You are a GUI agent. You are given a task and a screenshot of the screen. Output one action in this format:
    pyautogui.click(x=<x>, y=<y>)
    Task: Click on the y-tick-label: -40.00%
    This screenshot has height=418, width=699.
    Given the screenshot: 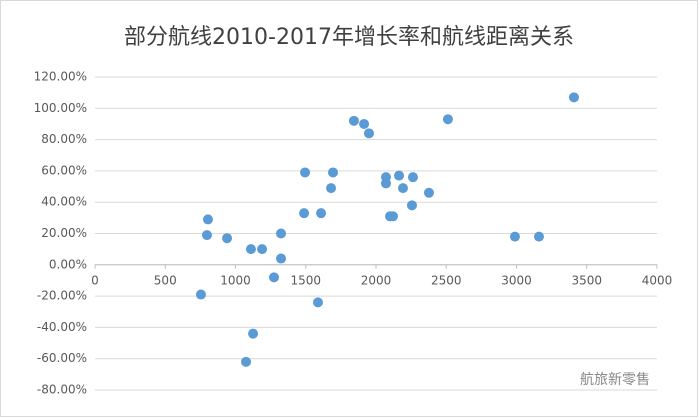 What is the action you would take?
    pyautogui.click(x=62, y=327)
    